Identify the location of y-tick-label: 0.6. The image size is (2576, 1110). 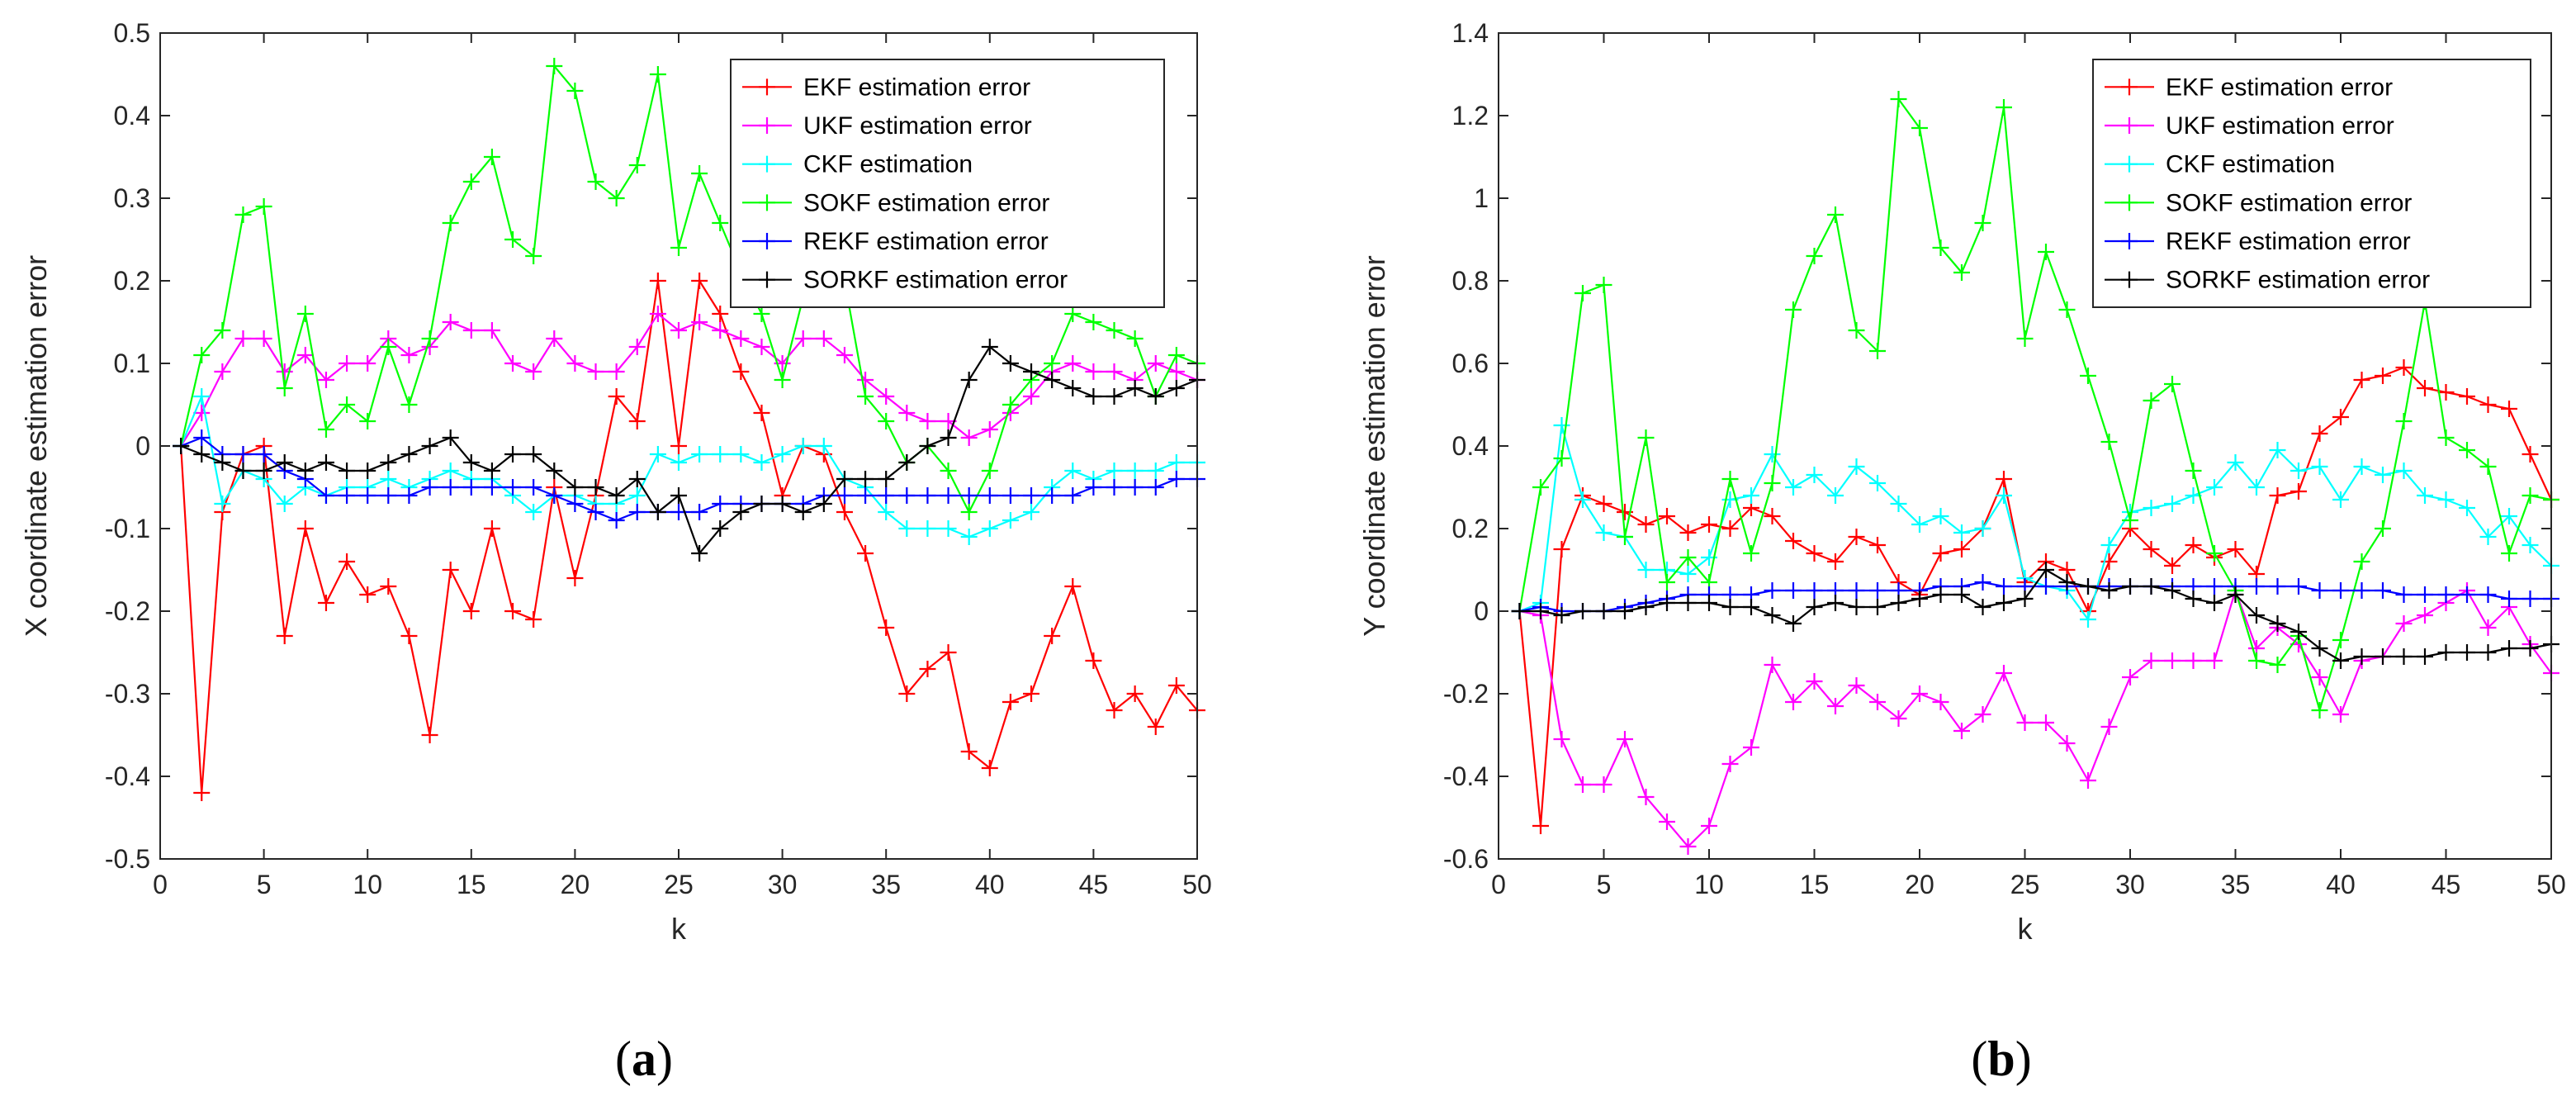
(1470, 363).